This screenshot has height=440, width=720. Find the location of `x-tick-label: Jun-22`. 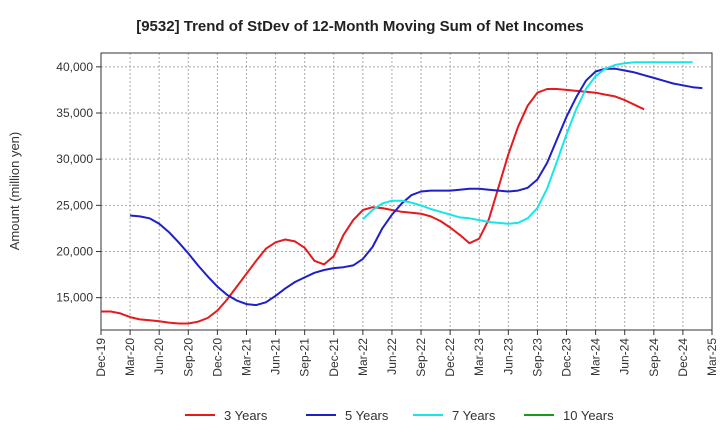

x-tick-label: Jun-22 is located at coordinates (392, 356).